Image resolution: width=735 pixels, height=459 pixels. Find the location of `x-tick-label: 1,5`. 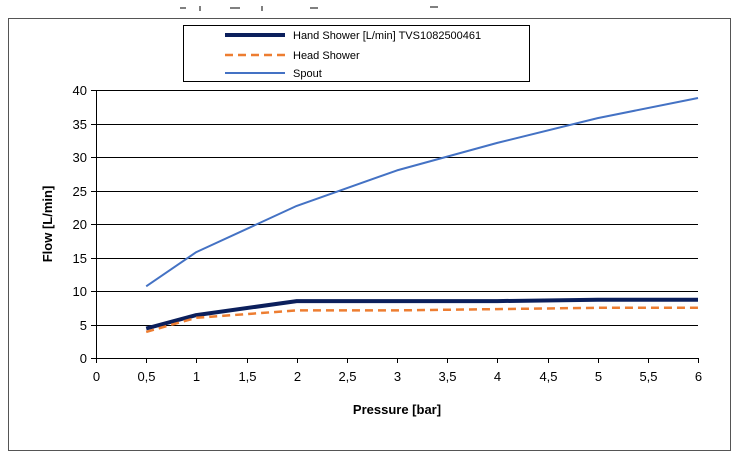

x-tick-label: 1,5 is located at coordinates (247, 376).